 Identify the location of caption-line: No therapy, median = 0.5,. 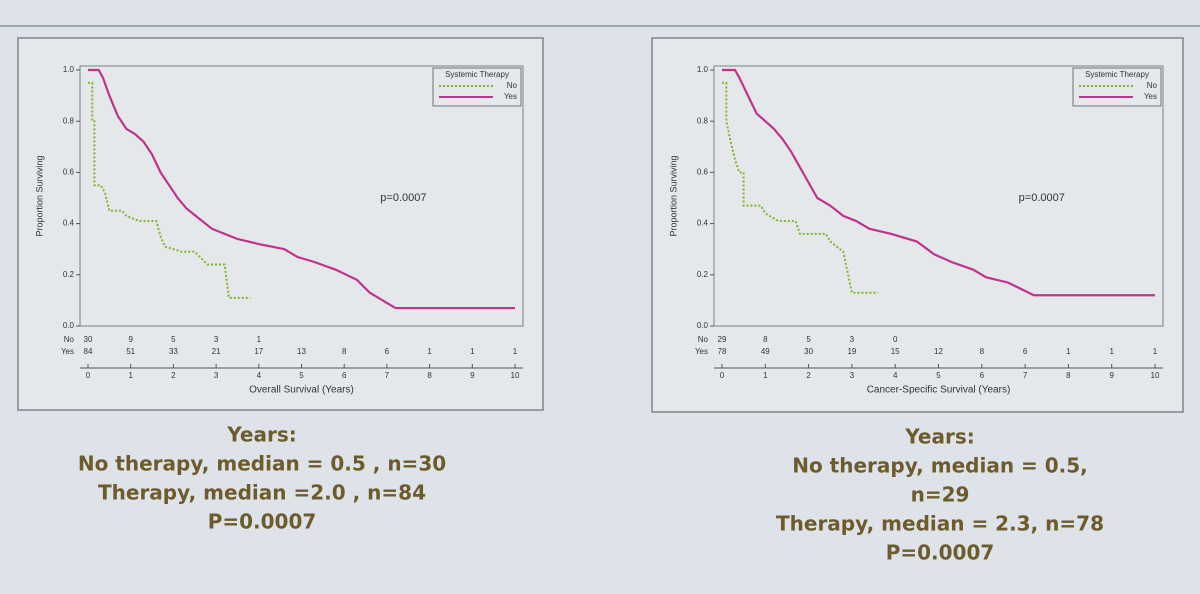
(940, 466).